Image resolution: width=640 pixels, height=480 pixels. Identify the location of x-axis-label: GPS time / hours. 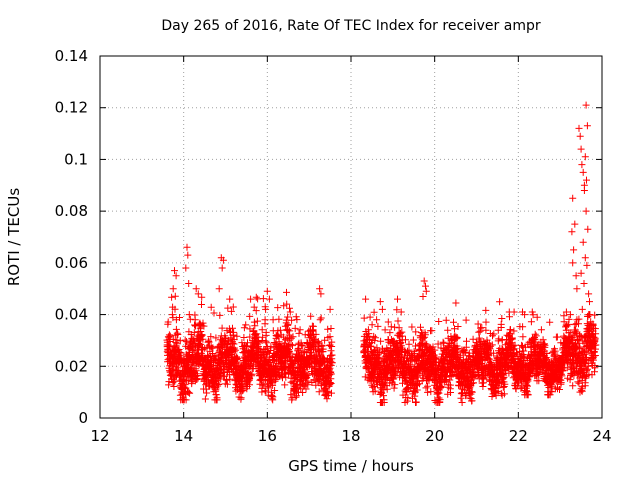
(351, 466).